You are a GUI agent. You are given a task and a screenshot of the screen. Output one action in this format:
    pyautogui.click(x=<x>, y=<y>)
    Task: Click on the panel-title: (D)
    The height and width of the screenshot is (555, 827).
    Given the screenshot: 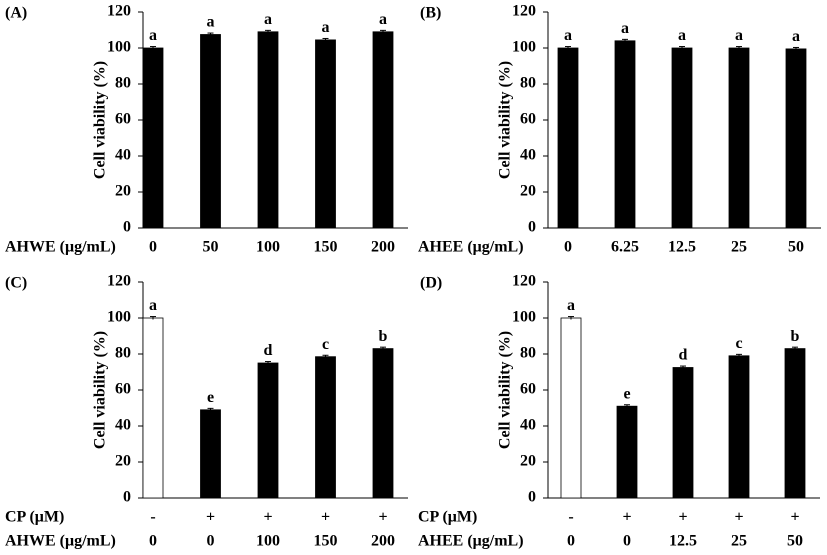 What is the action you would take?
    pyautogui.click(x=431, y=283)
    